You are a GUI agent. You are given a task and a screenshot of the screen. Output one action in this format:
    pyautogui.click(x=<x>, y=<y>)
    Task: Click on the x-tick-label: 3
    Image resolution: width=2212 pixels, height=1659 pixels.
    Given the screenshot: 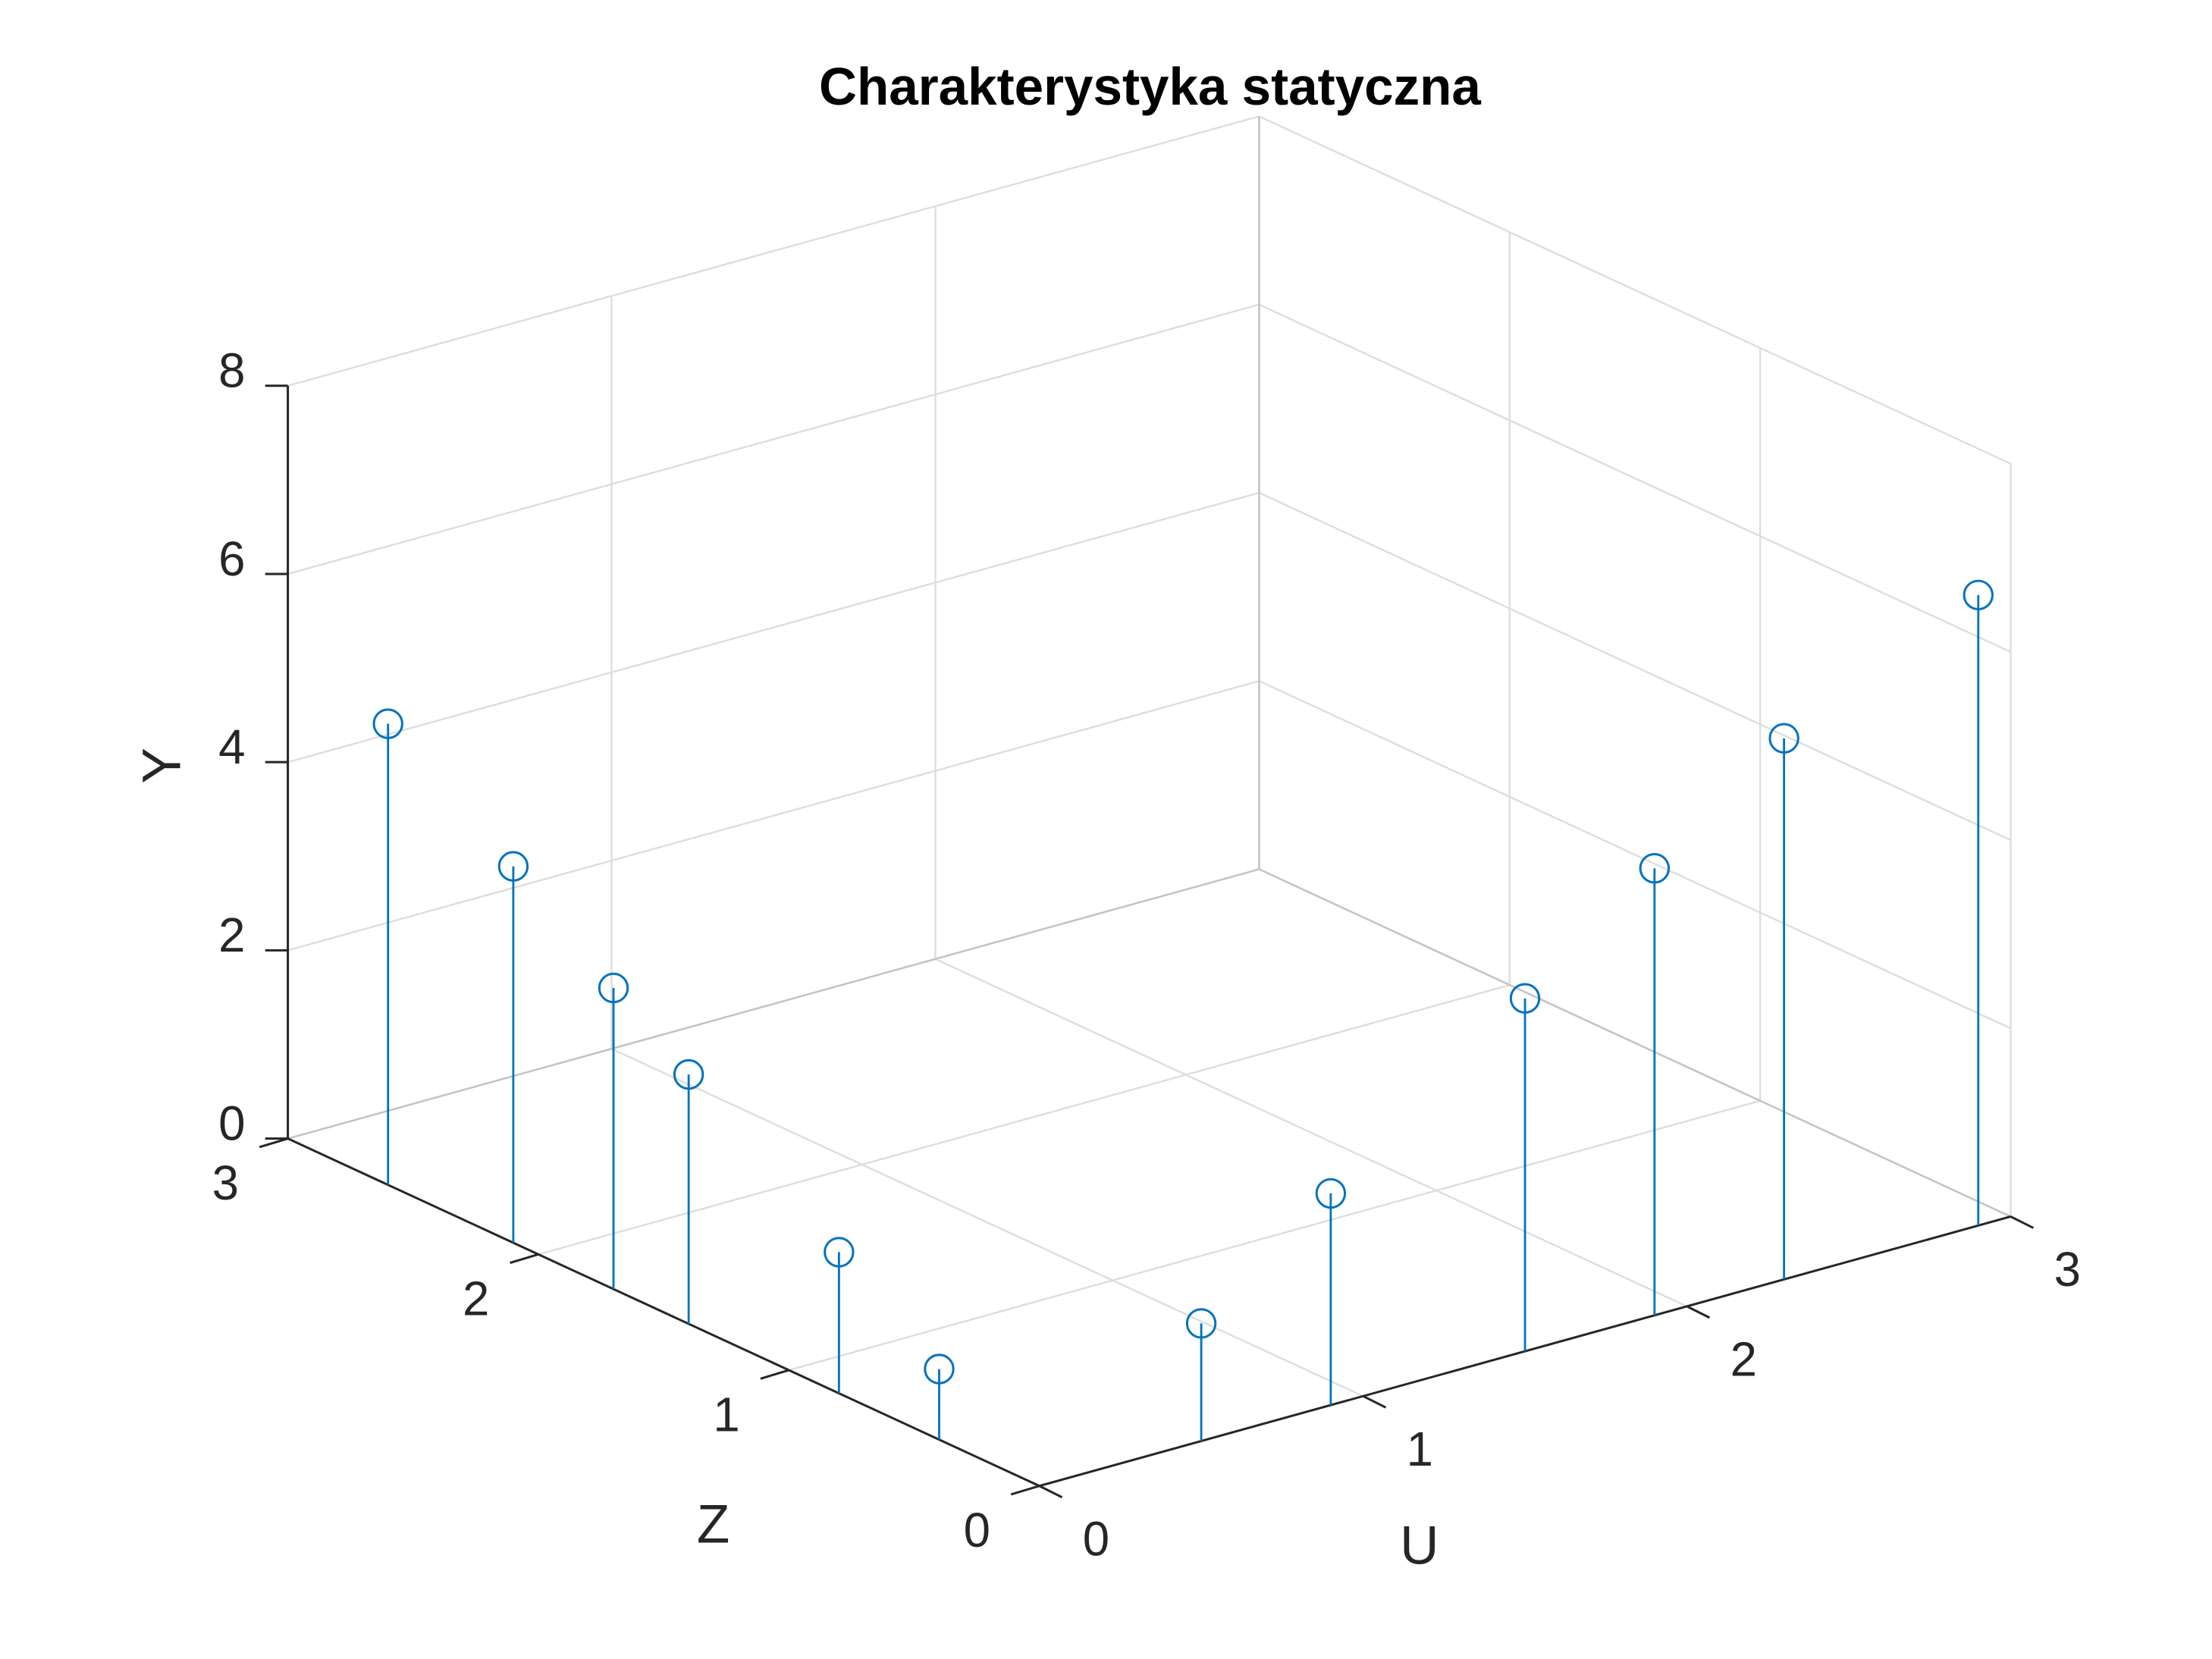 What is the action you would take?
    pyautogui.click(x=2067, y=1270)
    